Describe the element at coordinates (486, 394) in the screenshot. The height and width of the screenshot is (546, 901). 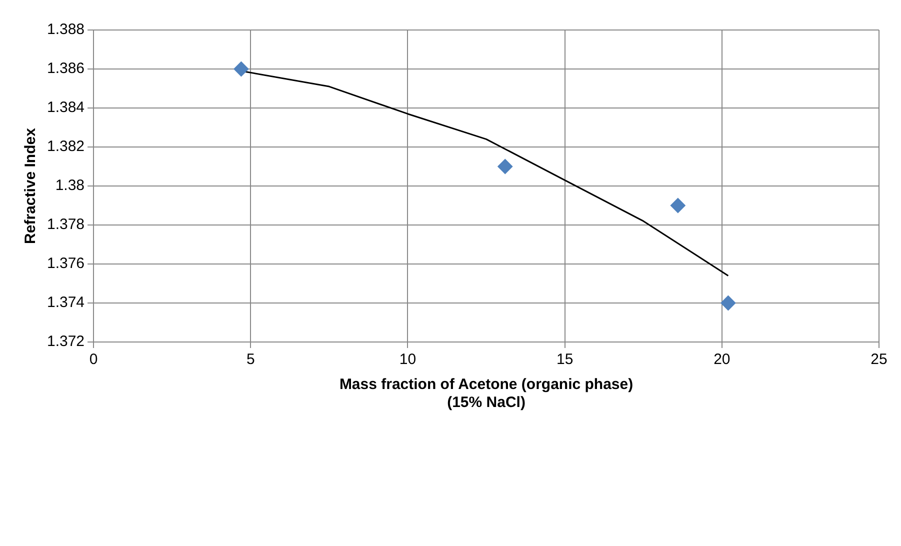
I see `x-axis-title: Mass fraction of Acetone (organic phase) (15% NaCl)` at that location.